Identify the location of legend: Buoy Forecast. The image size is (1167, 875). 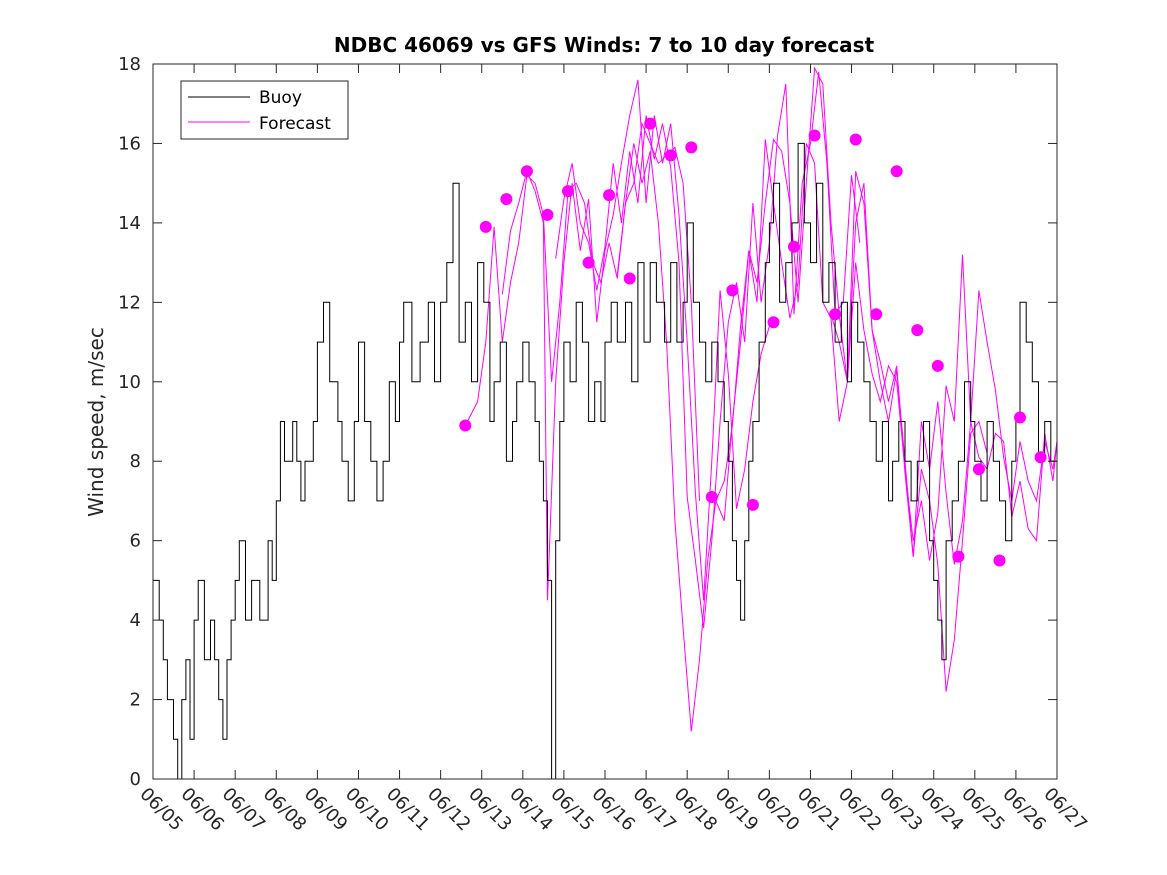
(264, 110).